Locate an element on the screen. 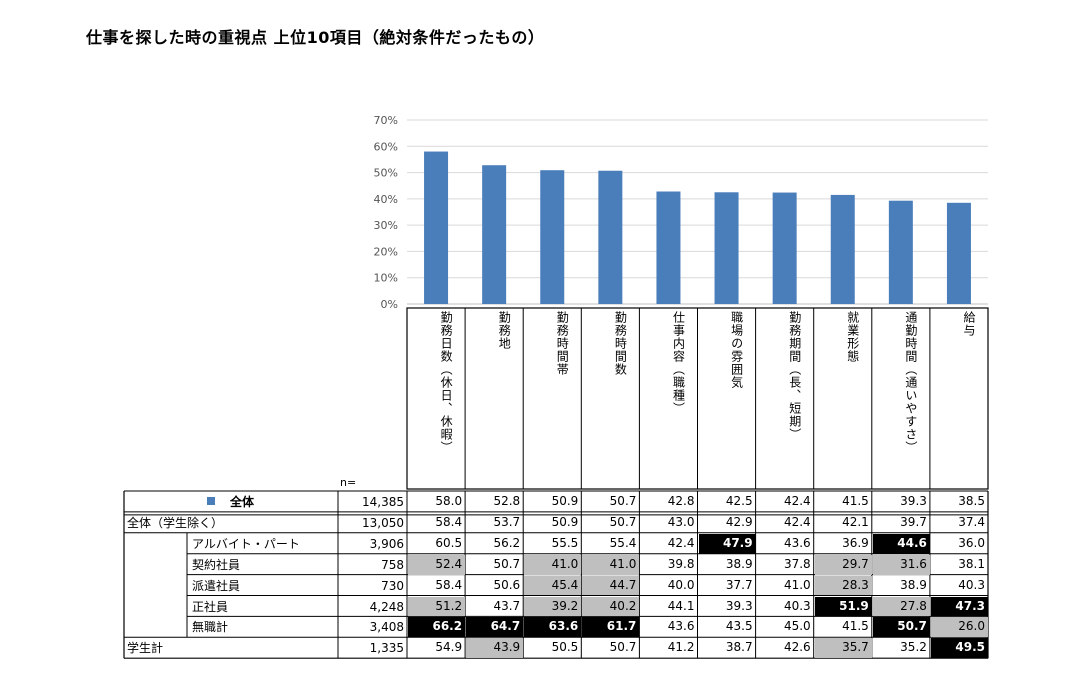  legend-swatch is located at coordinates (211, 501).